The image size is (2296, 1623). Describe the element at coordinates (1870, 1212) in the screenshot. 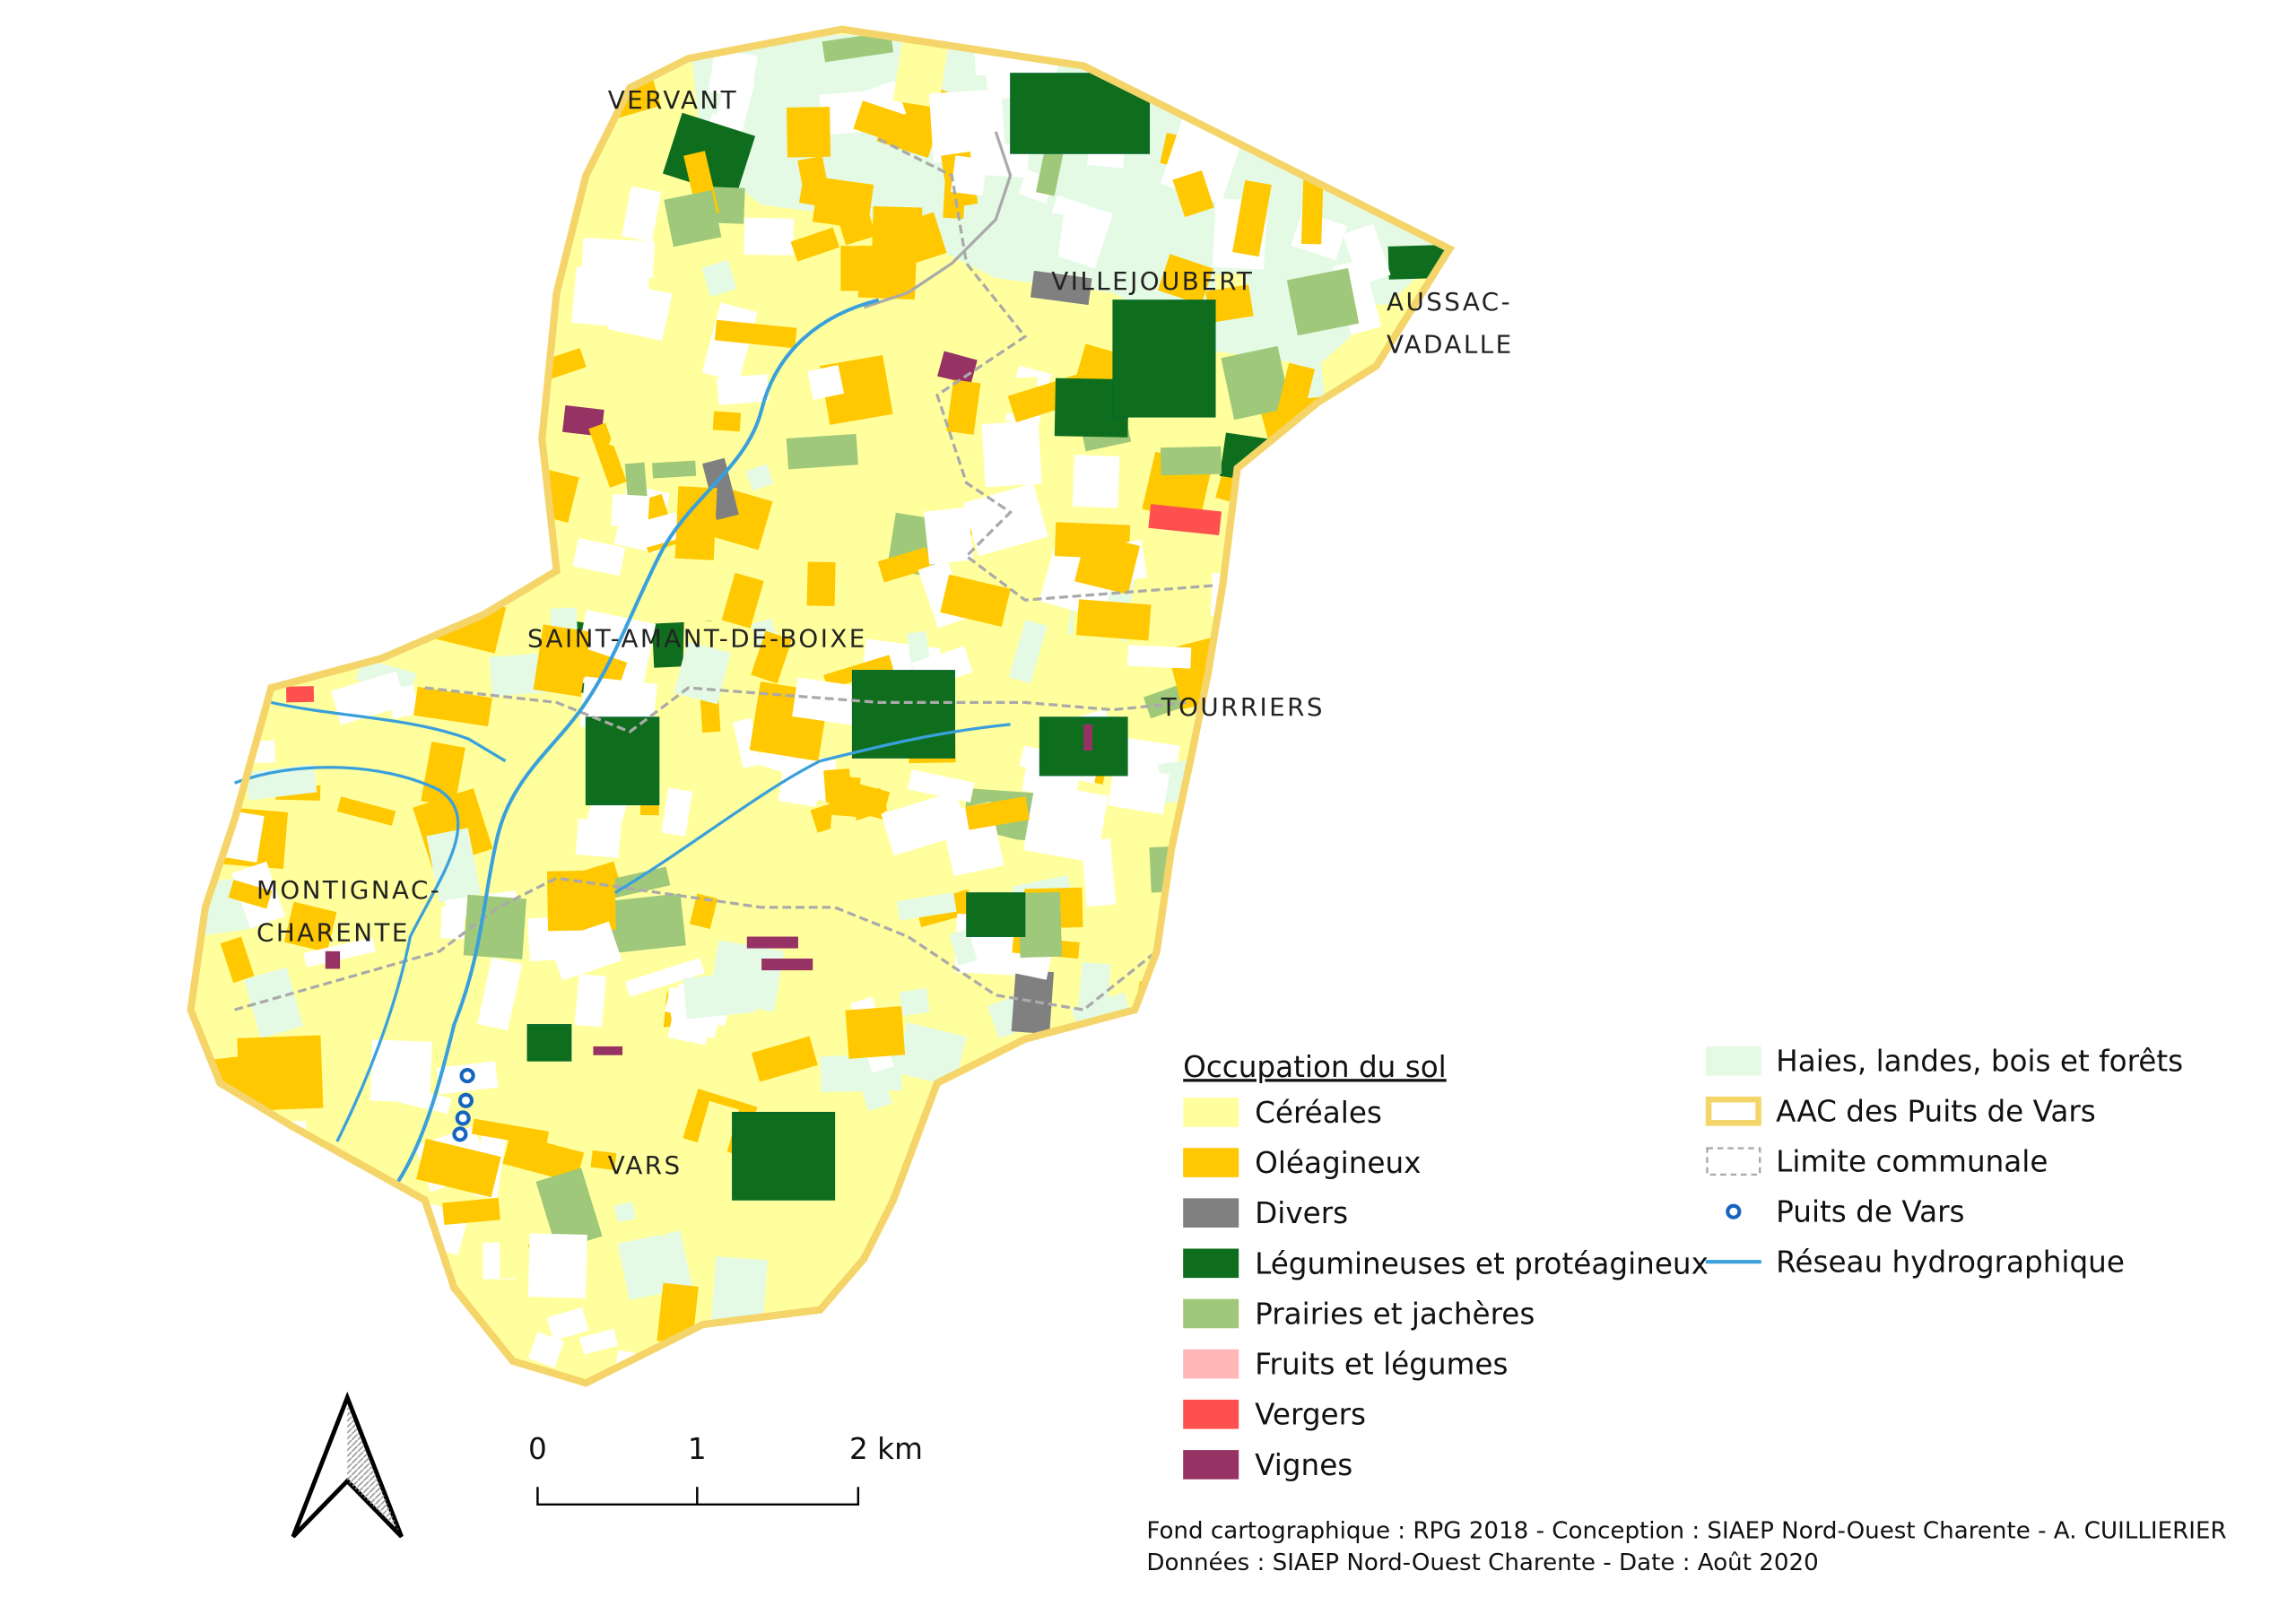

I see `legend-label: Puits de Vars` at that location.